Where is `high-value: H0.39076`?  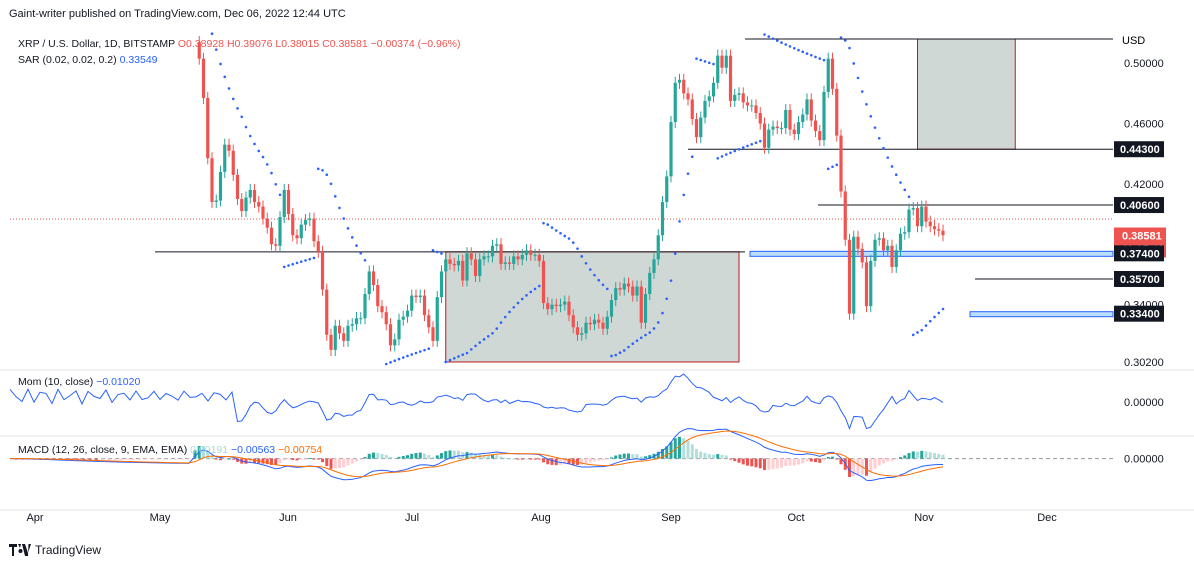 high-value: H0.39076 is located at coordinates (249, 44).